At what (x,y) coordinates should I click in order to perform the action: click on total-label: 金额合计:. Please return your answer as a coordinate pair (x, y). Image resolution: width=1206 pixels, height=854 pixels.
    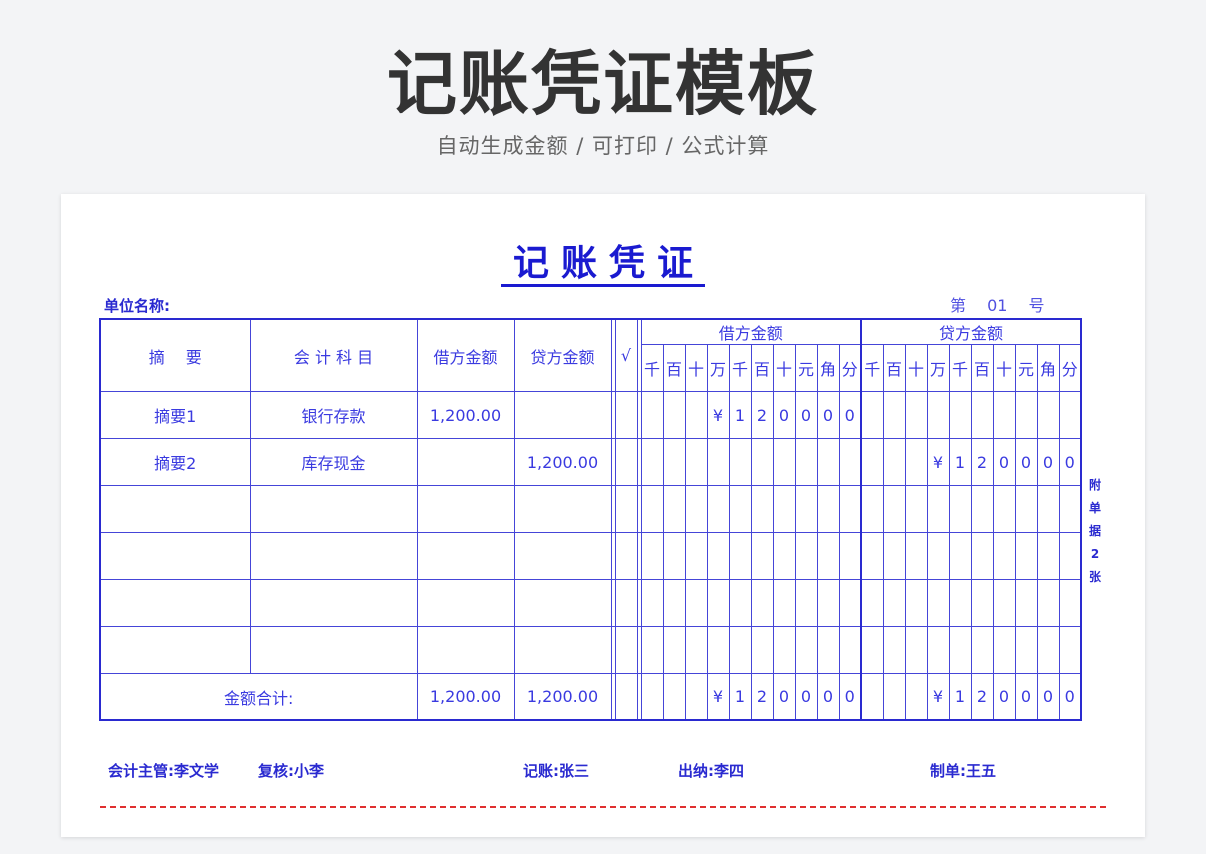
    Looking at the image, I should click on (258, 697).